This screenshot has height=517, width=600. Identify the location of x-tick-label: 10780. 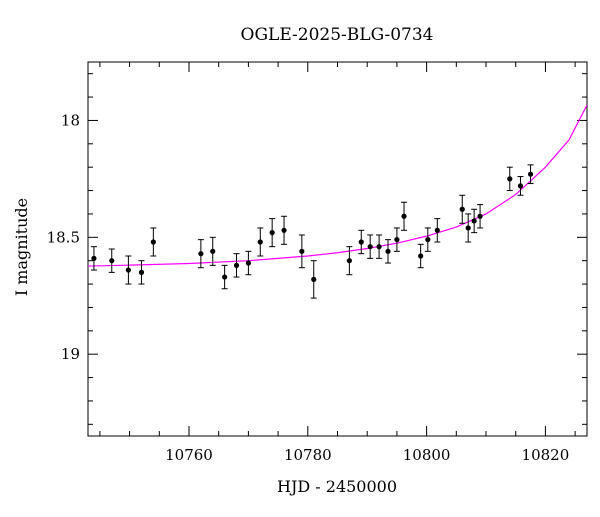
(308, 455).